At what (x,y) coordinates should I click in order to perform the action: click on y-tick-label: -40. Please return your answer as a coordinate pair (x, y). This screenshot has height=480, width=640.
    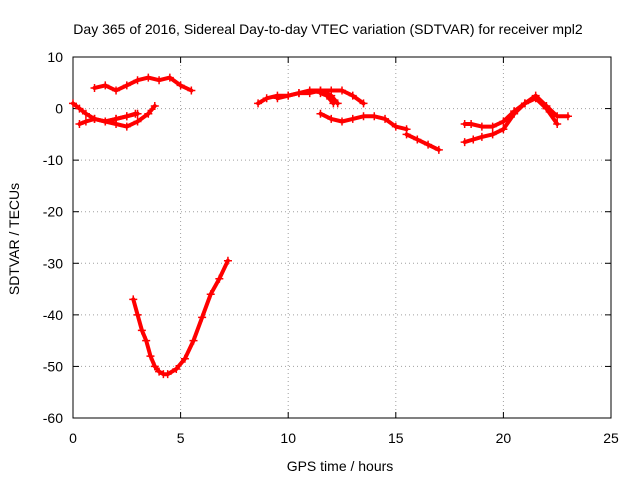
    Looking at the image, I should click on (53, 315).